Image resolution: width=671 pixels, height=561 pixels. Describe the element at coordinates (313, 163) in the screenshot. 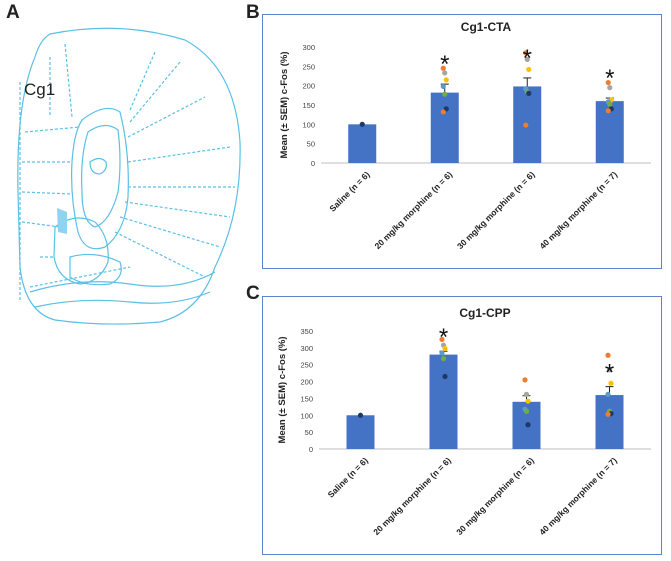

I see `cta-y-tick-label: 0` at that location.